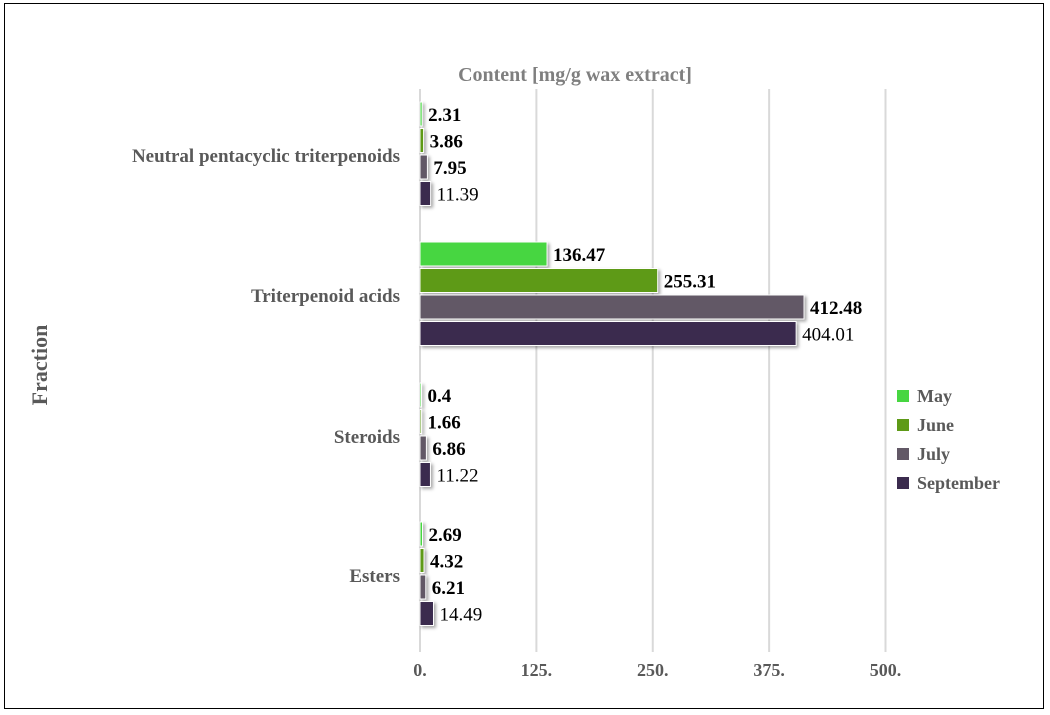 The height and width of the screenshot is (715, 1050). Describe the element at coordinates (445, 535) in the screenshot. I see `data-label: 2.69` at that location.